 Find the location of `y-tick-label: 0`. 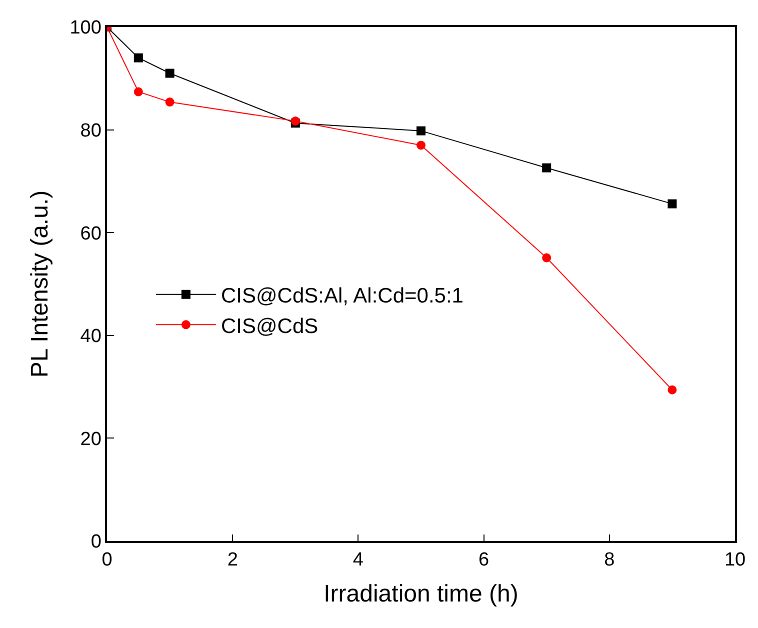

y-tick-label: 0 is located at coordinates (96, 542).